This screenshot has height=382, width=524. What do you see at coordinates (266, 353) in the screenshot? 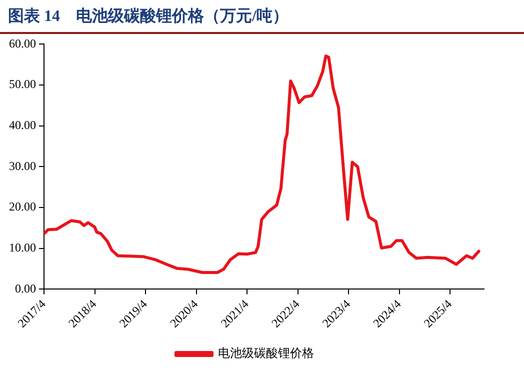
I see `legend-label: 电池级碳酸锂价格` at bounding box center [266, 353].